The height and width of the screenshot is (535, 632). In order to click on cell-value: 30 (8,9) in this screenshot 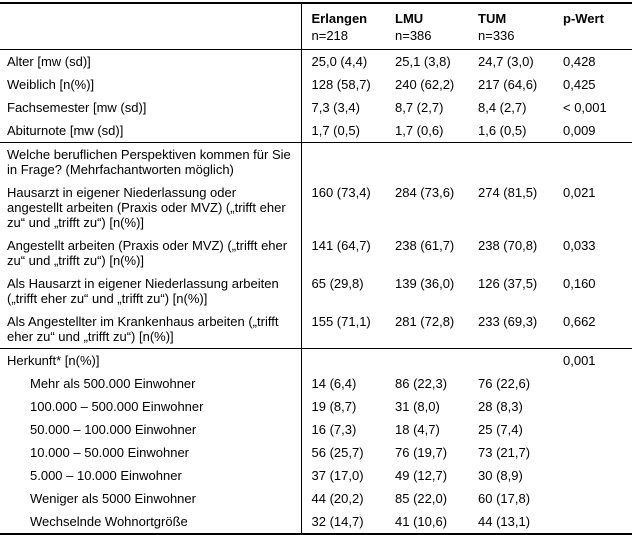, I will do `click(500, 475)`.